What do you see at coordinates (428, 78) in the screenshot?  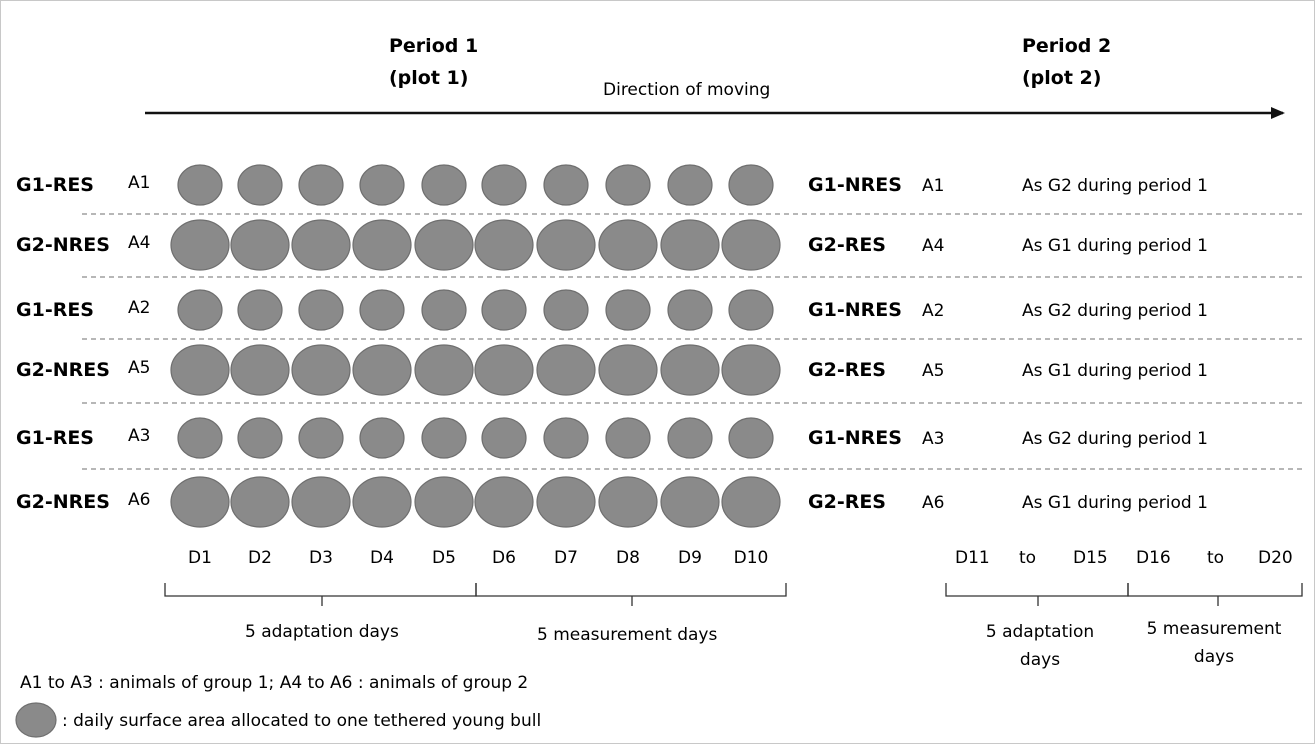 I see `period1-plot: (plot 1)` at bounding box center [428, 78].